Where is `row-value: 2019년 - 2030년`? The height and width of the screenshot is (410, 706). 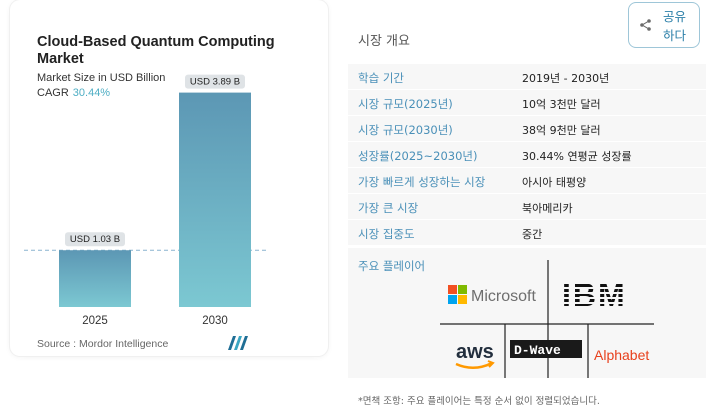
row-value: 2019년 - 2030년 is located at coordinates (566, 78).